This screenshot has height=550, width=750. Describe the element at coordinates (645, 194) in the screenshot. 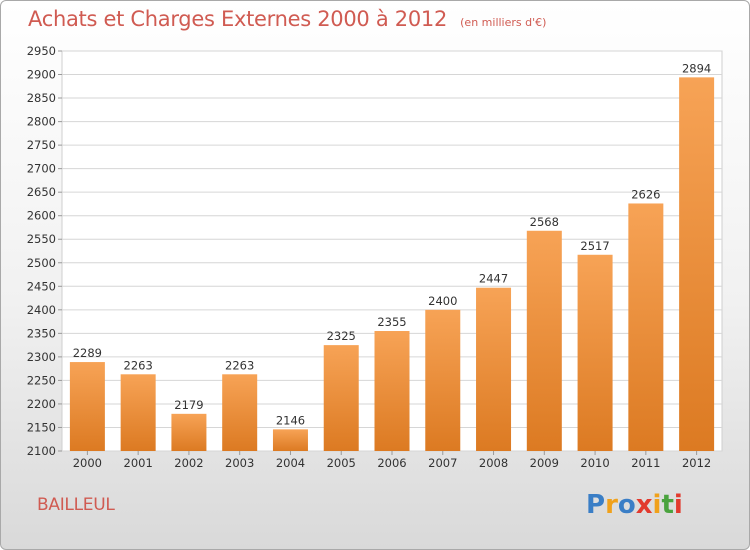

I see `data-label: 2626` at that location.